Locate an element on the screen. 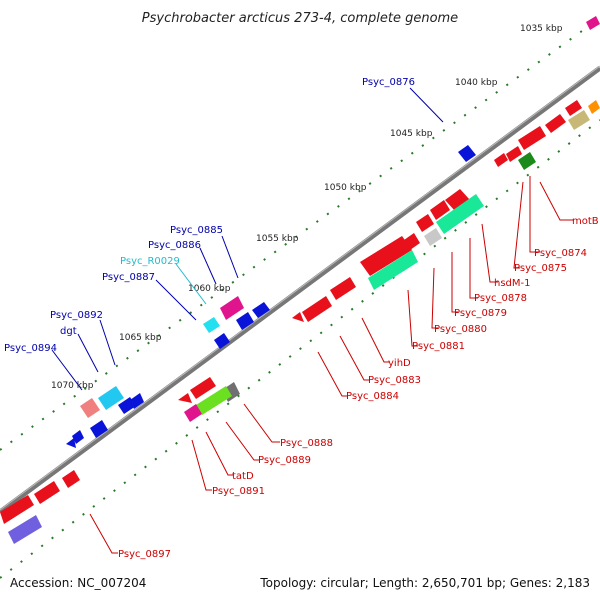 The width and height of the screenshot is (600, 600). tick-label: 1045 kbp is located at coordinates (411, 134).